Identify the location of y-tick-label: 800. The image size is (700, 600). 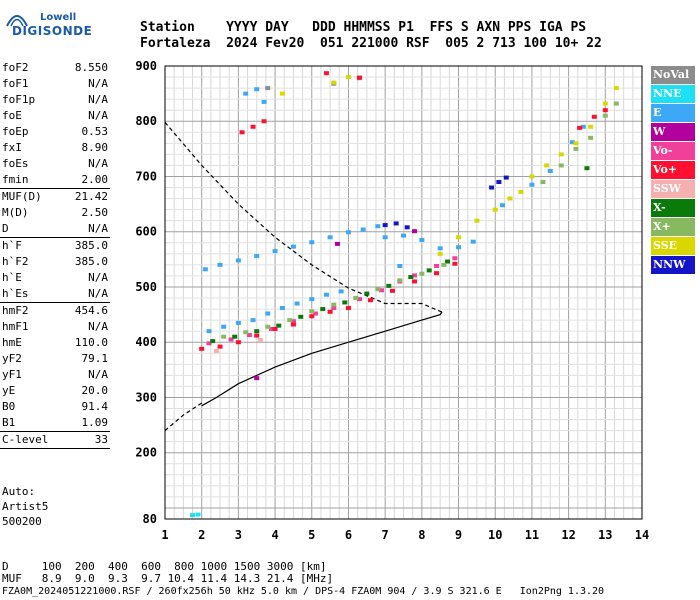
(146, 121).